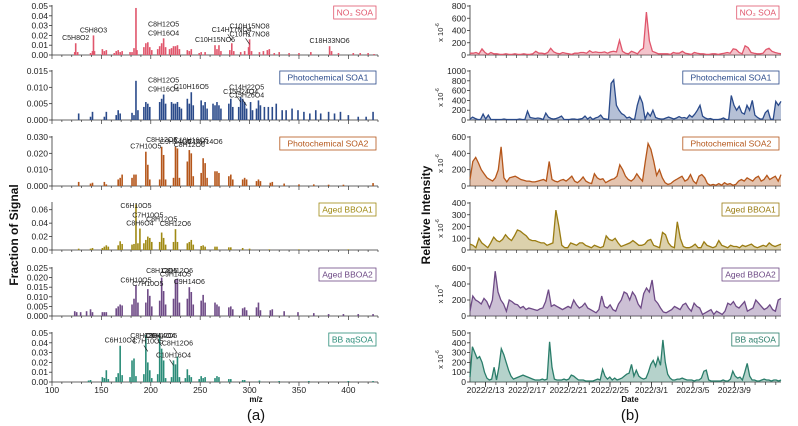 The height and width of the screenshot is (426, 798). Describe the element at coordinates (459, 6) in the screenshot. I see `y-tick-label: 800` at that location.